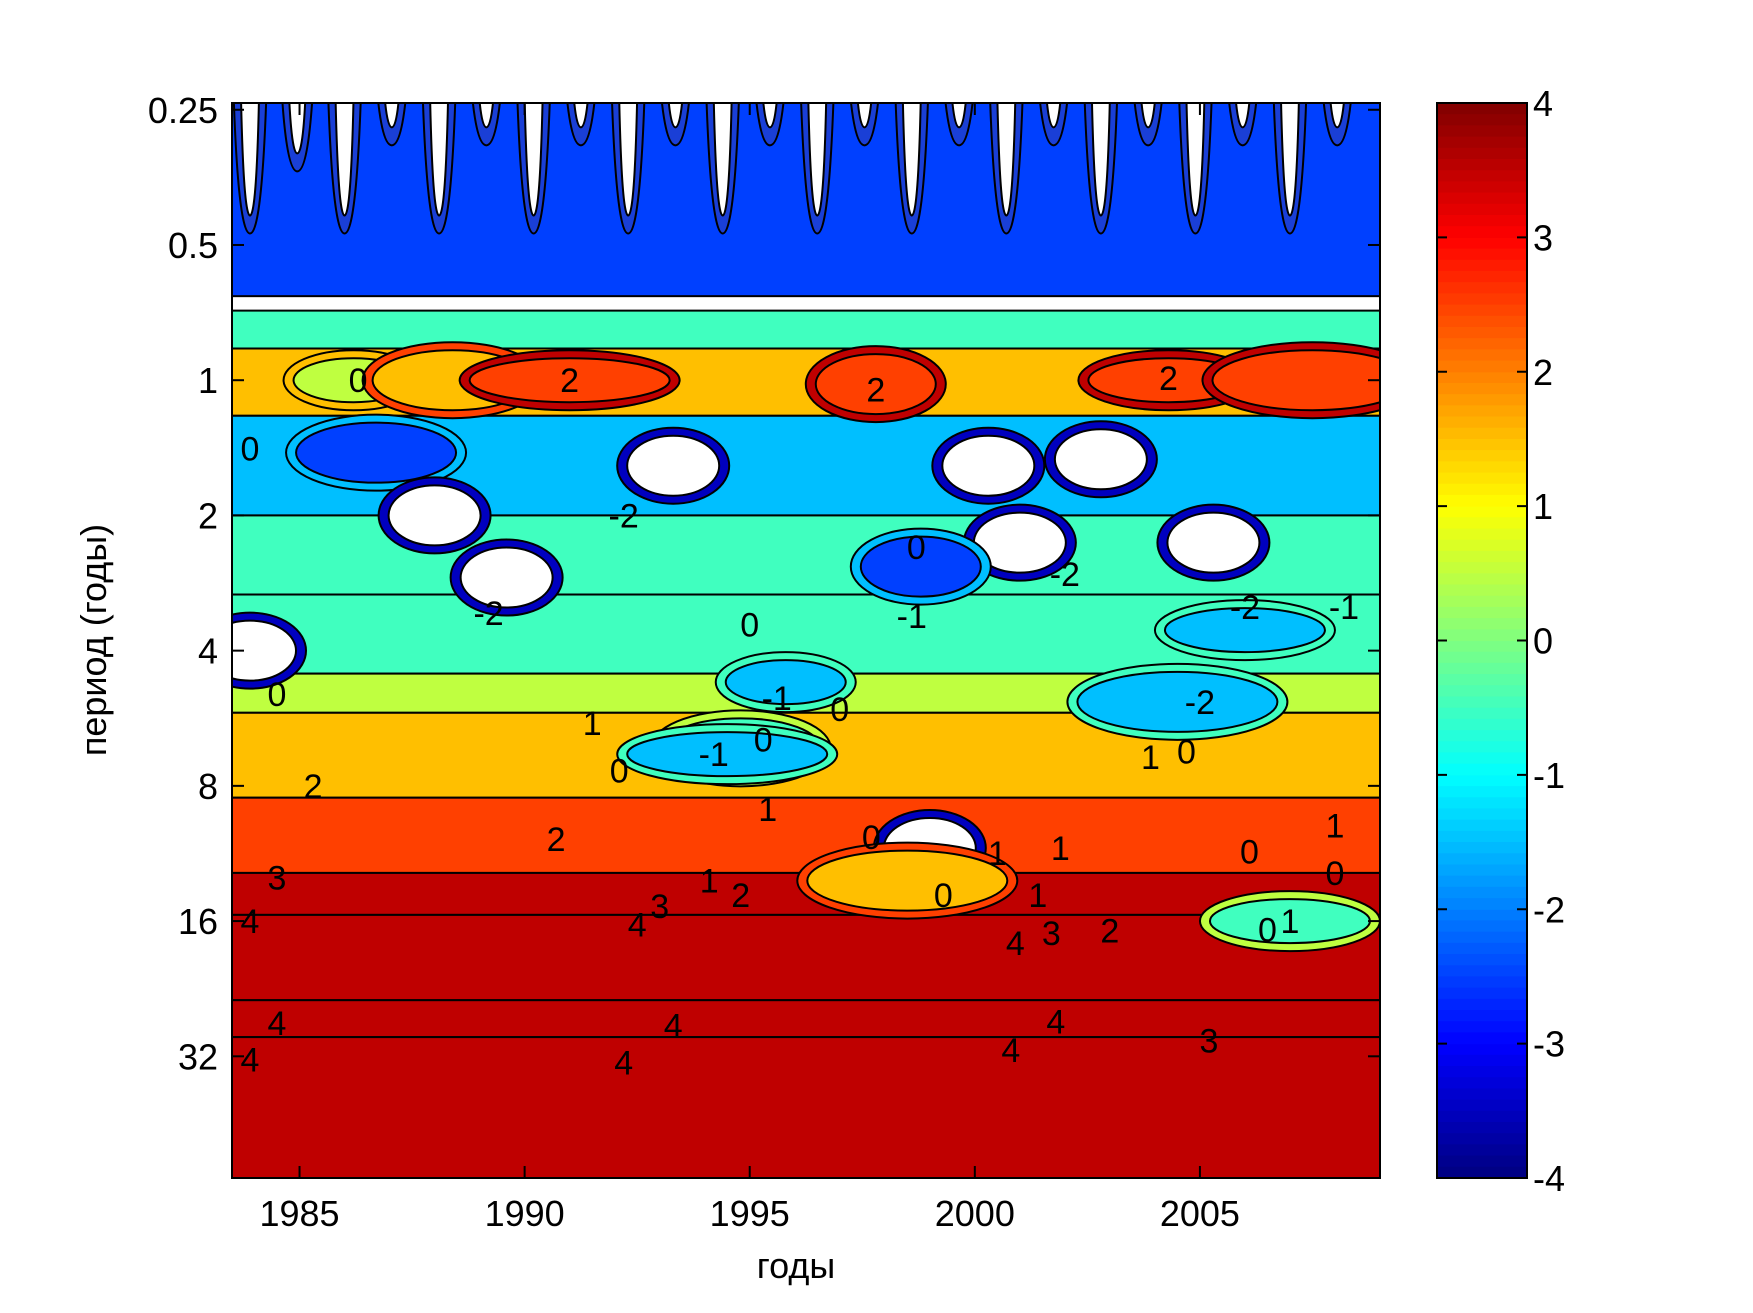  Describe the element at coordinates (1549, 909) in the screenshot. I see `colorbar-tick-label: -2` at that location.